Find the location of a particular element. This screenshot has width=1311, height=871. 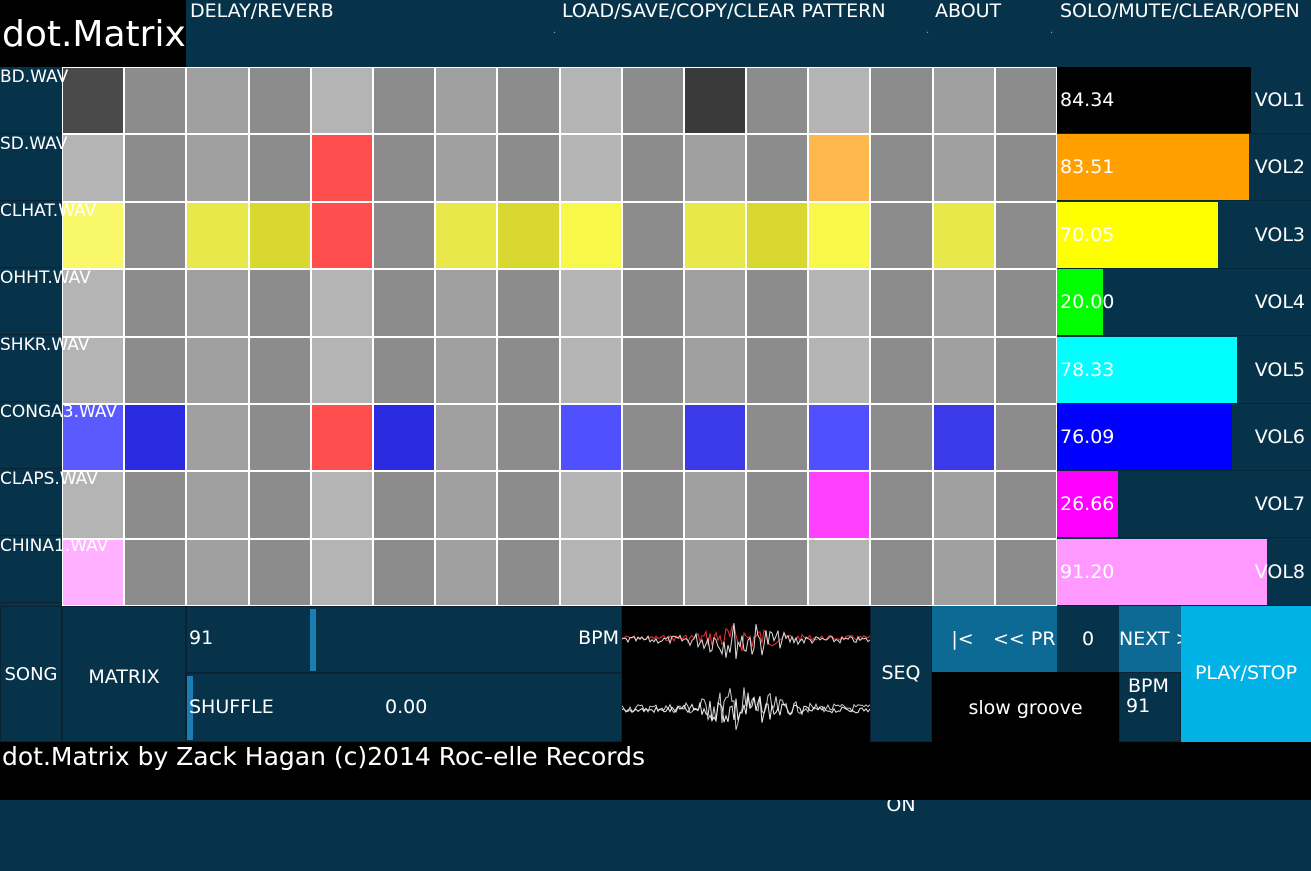

track-label-2: SD.WAV is located at coordinates (33, 167).